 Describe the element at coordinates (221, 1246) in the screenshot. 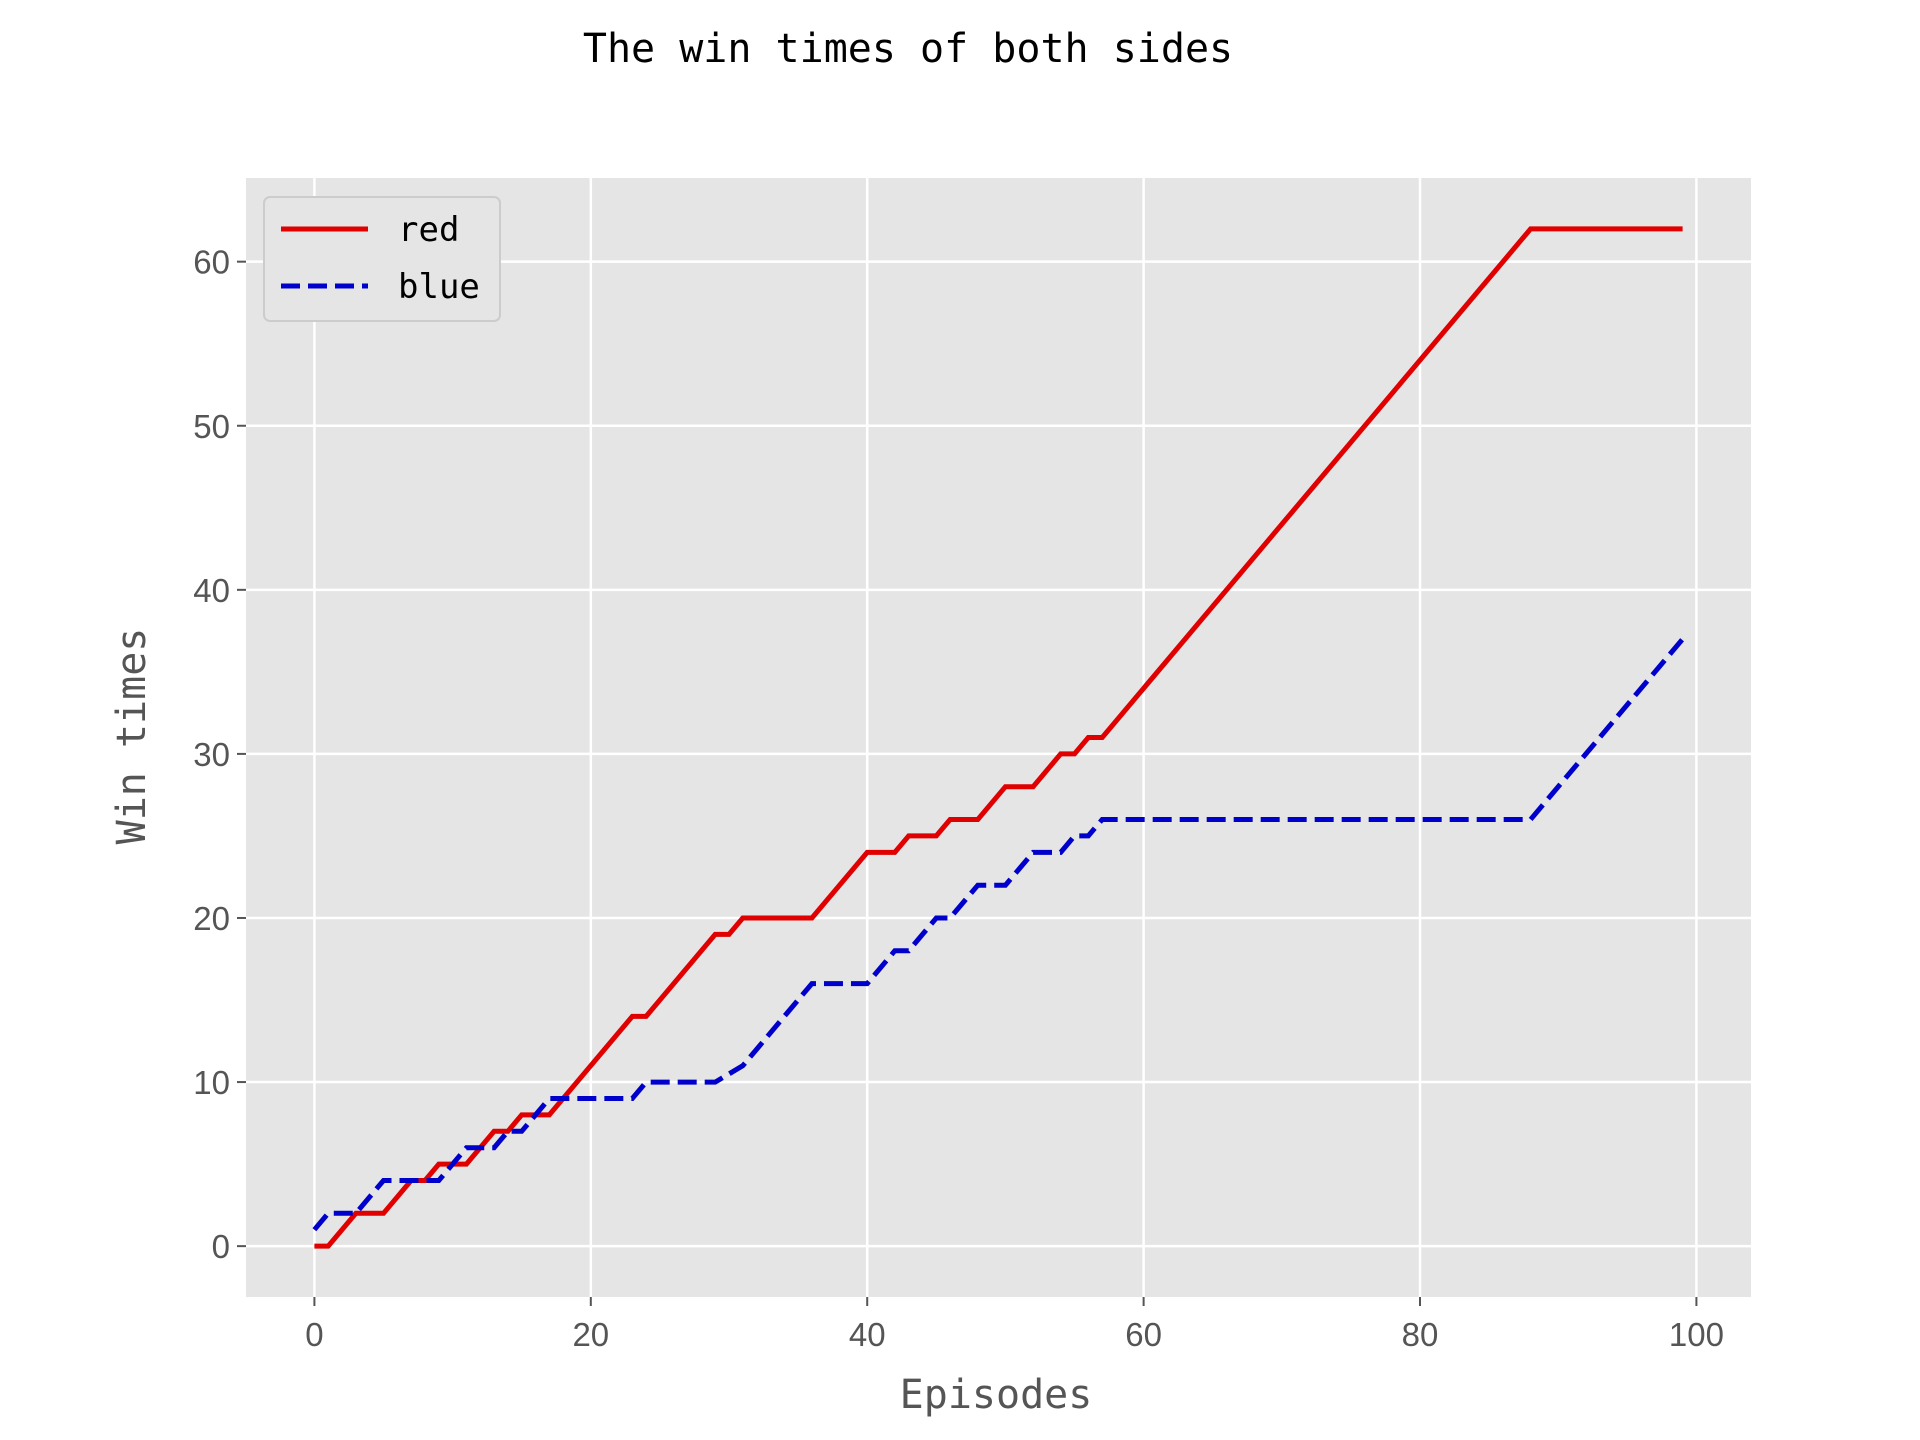

I see `y-tick-label: 0` at that location.